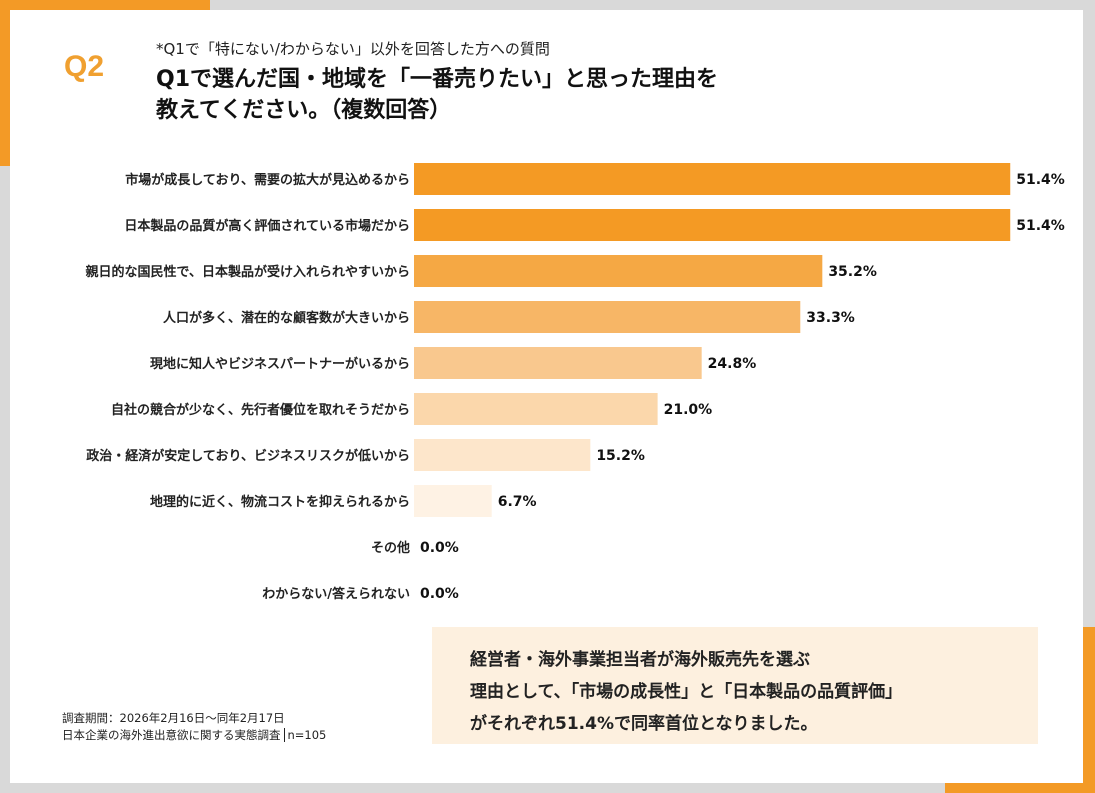 The height and width of the screenshot is (793, 1095). Describe the element at coordinates (286, 318) in the screenshot. I see `category-label: 人口が多く、潜在的な顧客数が大きいから` at that location.